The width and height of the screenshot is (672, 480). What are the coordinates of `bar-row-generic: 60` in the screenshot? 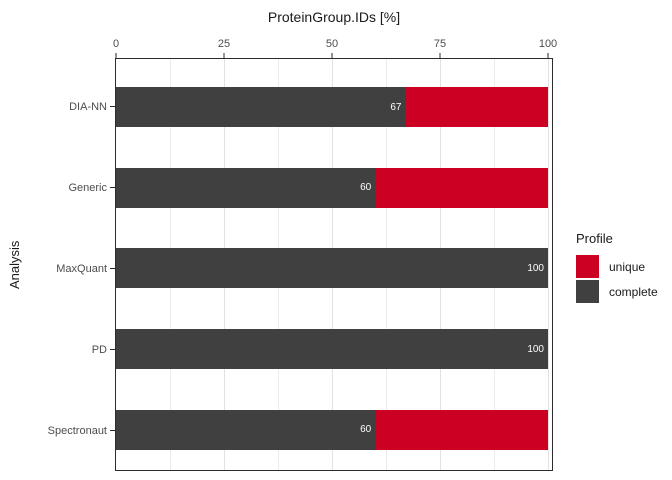 It's located at (332, 188).